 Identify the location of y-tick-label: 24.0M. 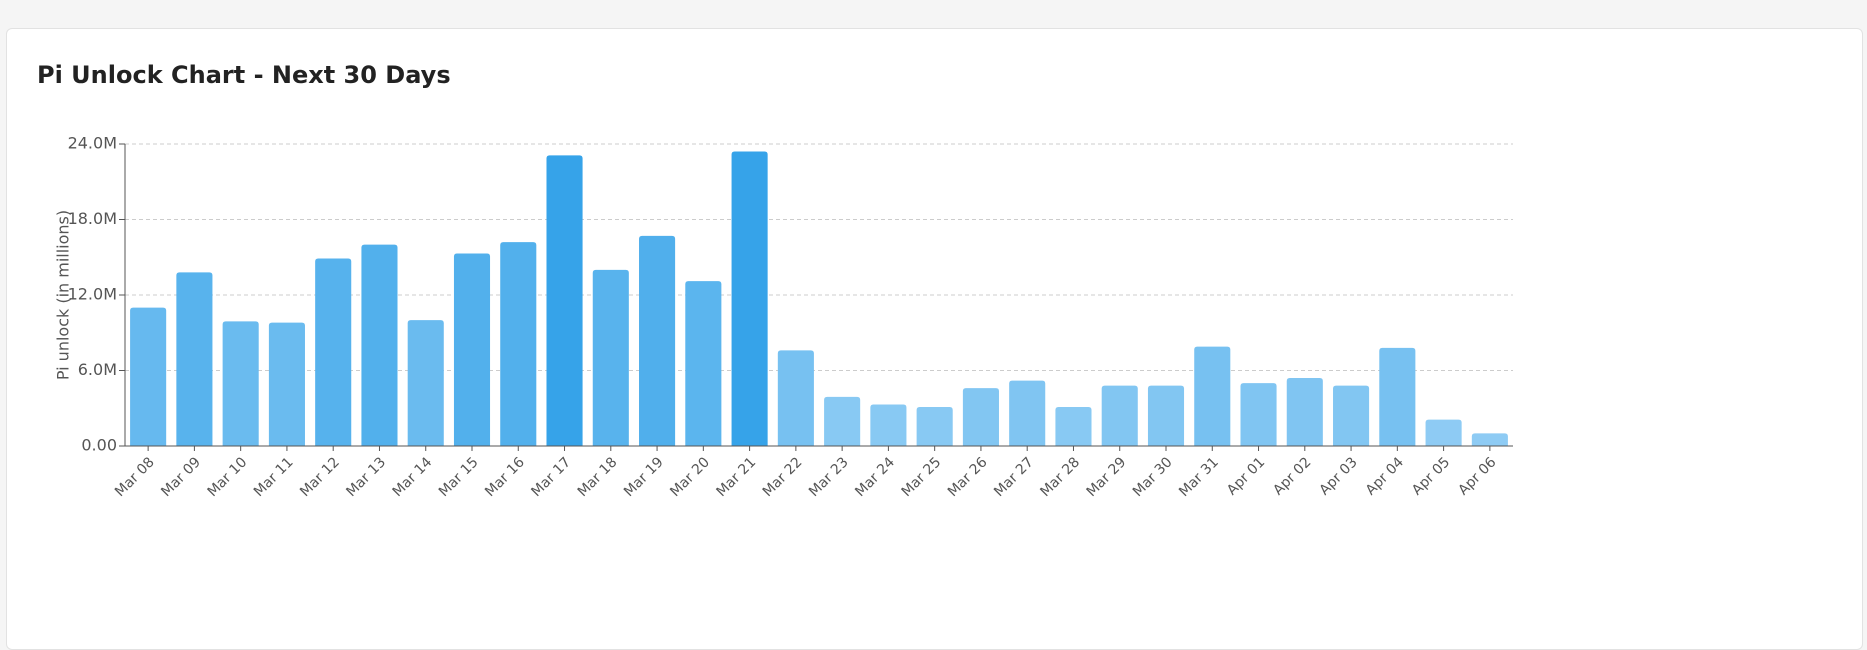
(92, 143).